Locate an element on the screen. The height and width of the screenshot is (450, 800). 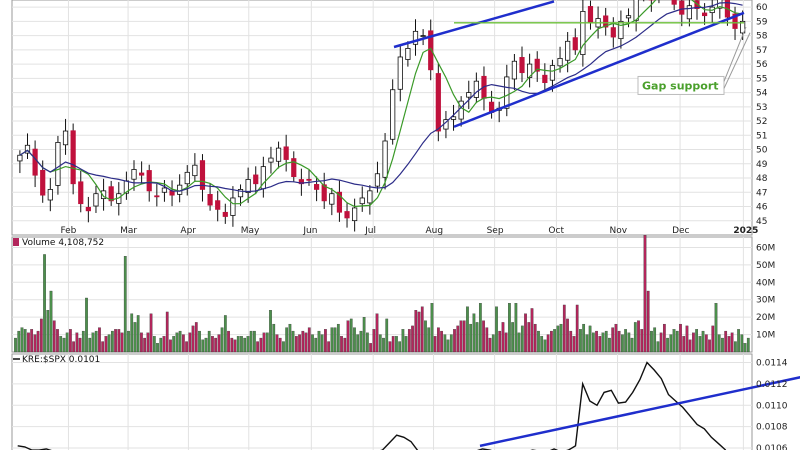
price-tick-label: 60 is located at coordinates (762, 8).